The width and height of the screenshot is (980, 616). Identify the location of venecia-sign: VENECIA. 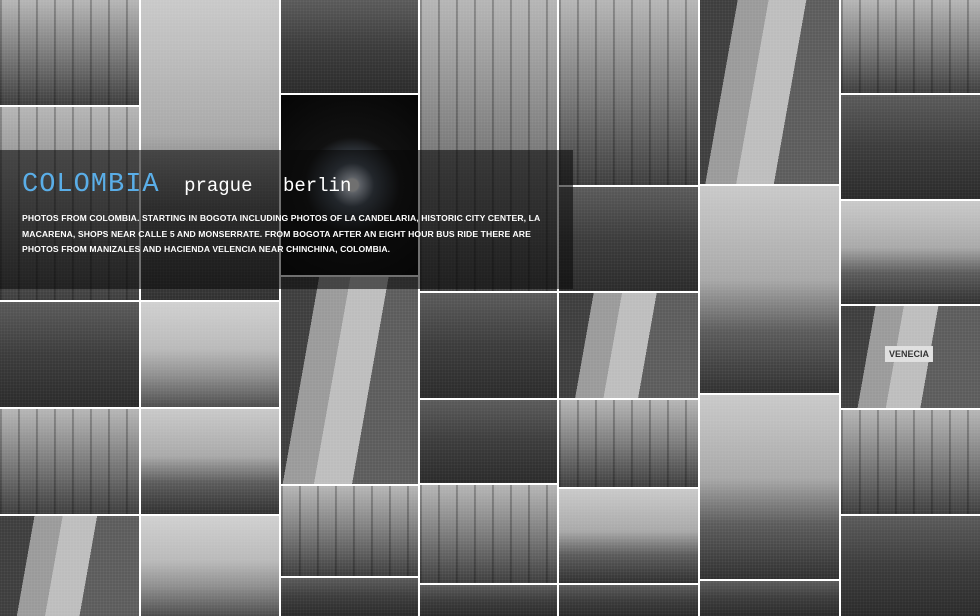
(909, 354).